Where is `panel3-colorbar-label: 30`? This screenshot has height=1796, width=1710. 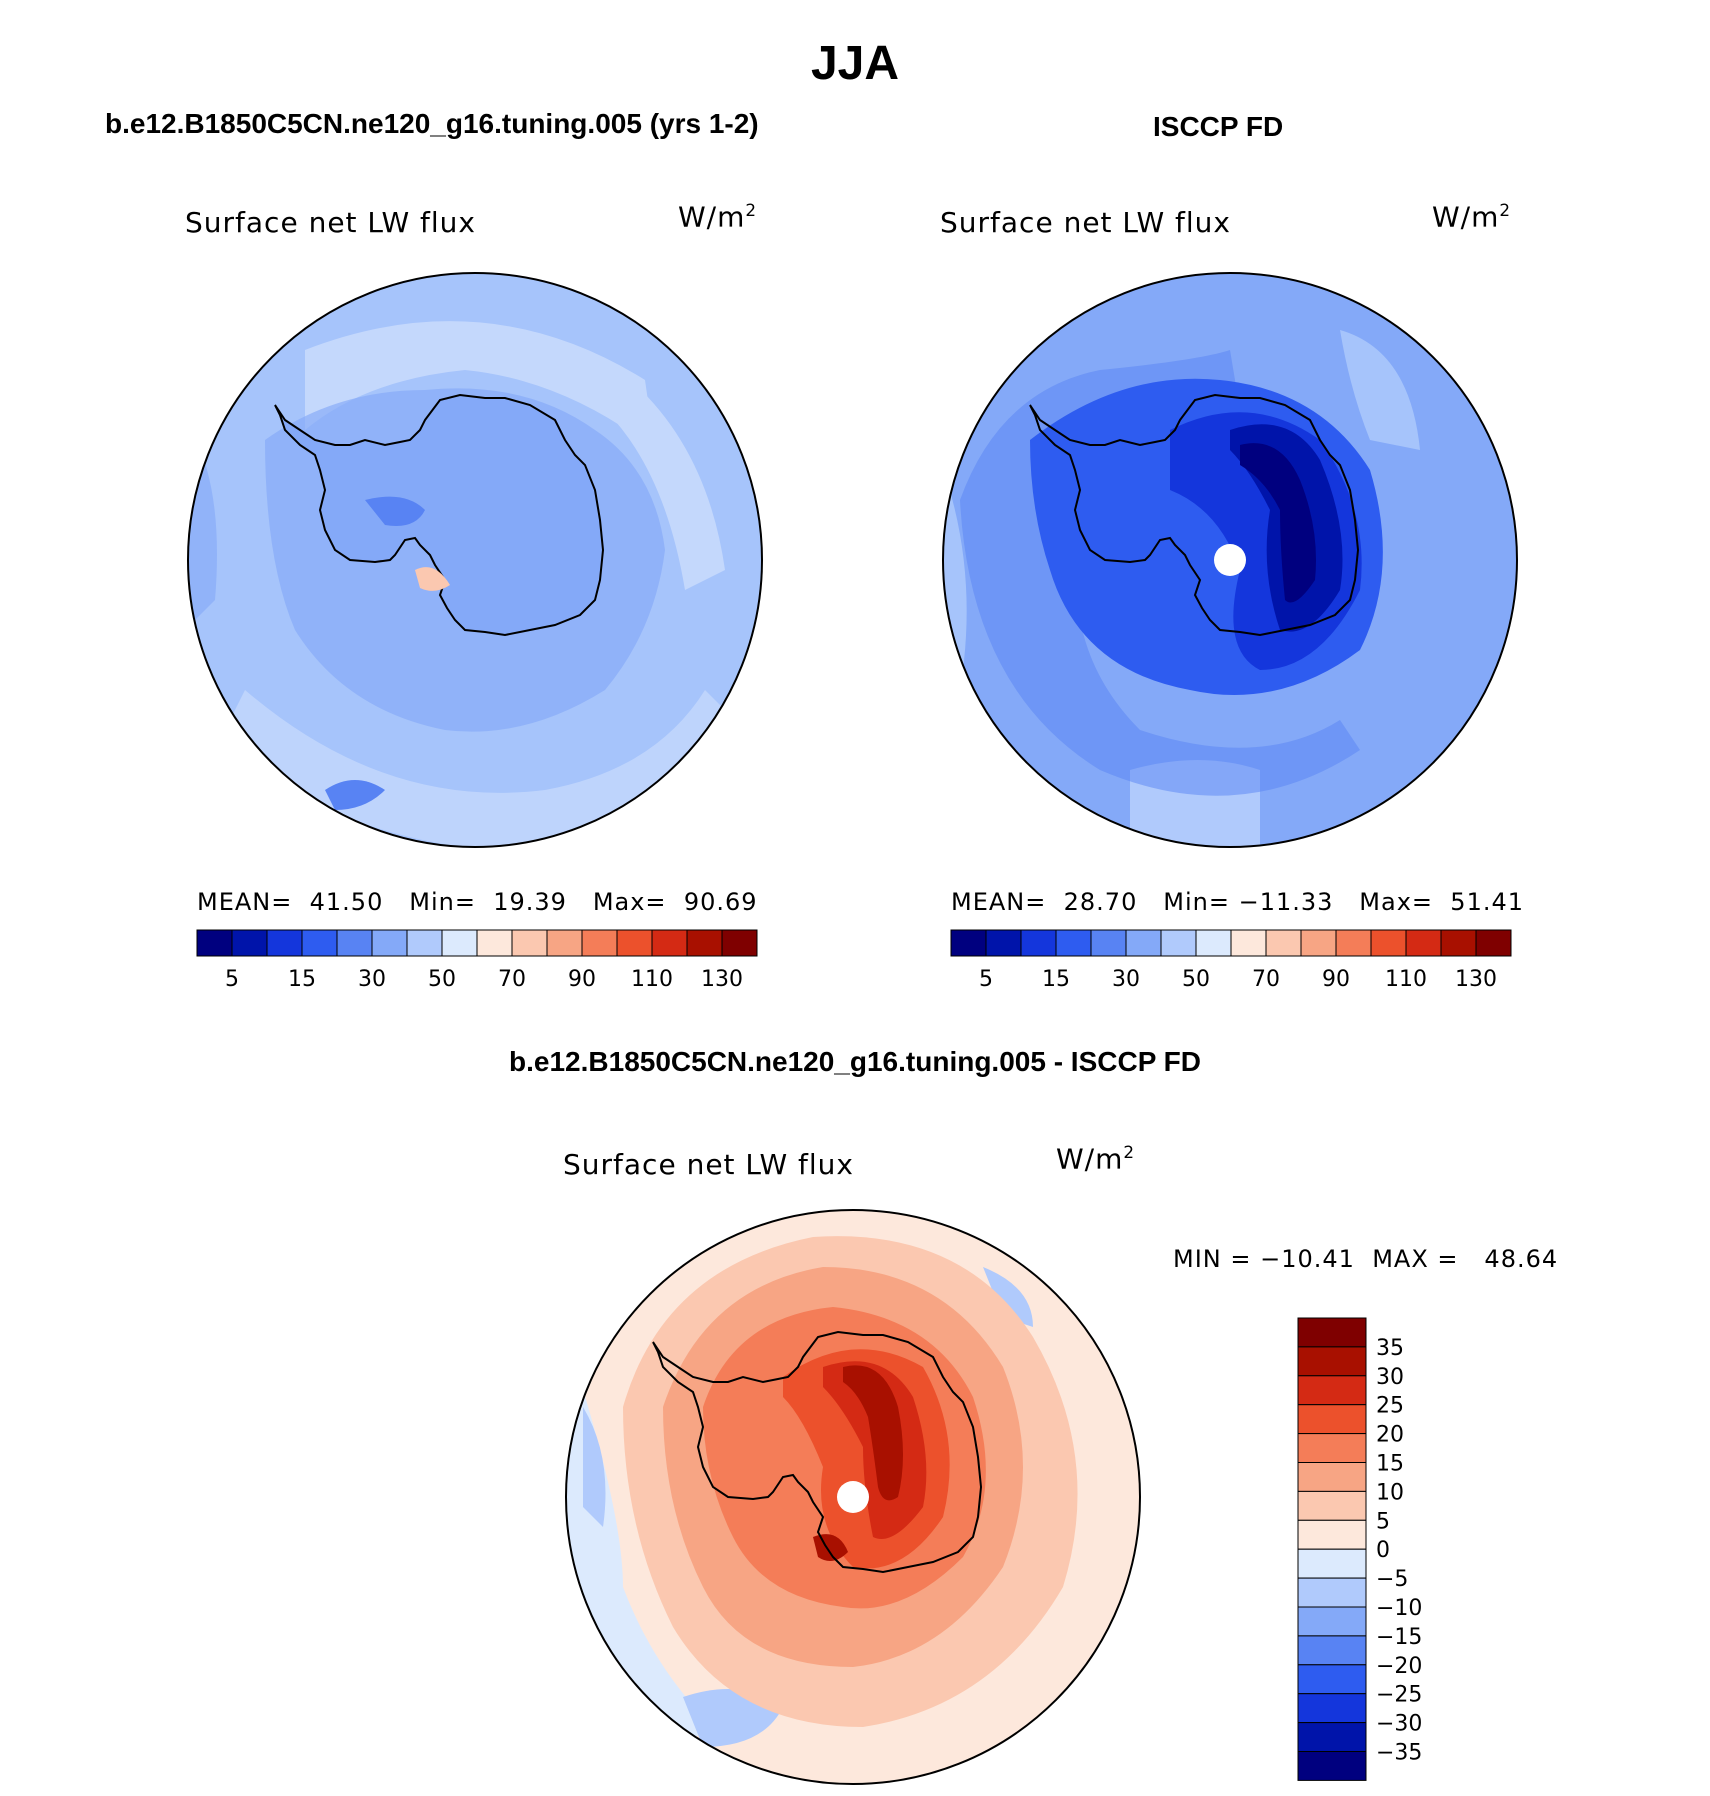
panel3-colorbar-label: 30 is located at coordinates (1390, 1377).